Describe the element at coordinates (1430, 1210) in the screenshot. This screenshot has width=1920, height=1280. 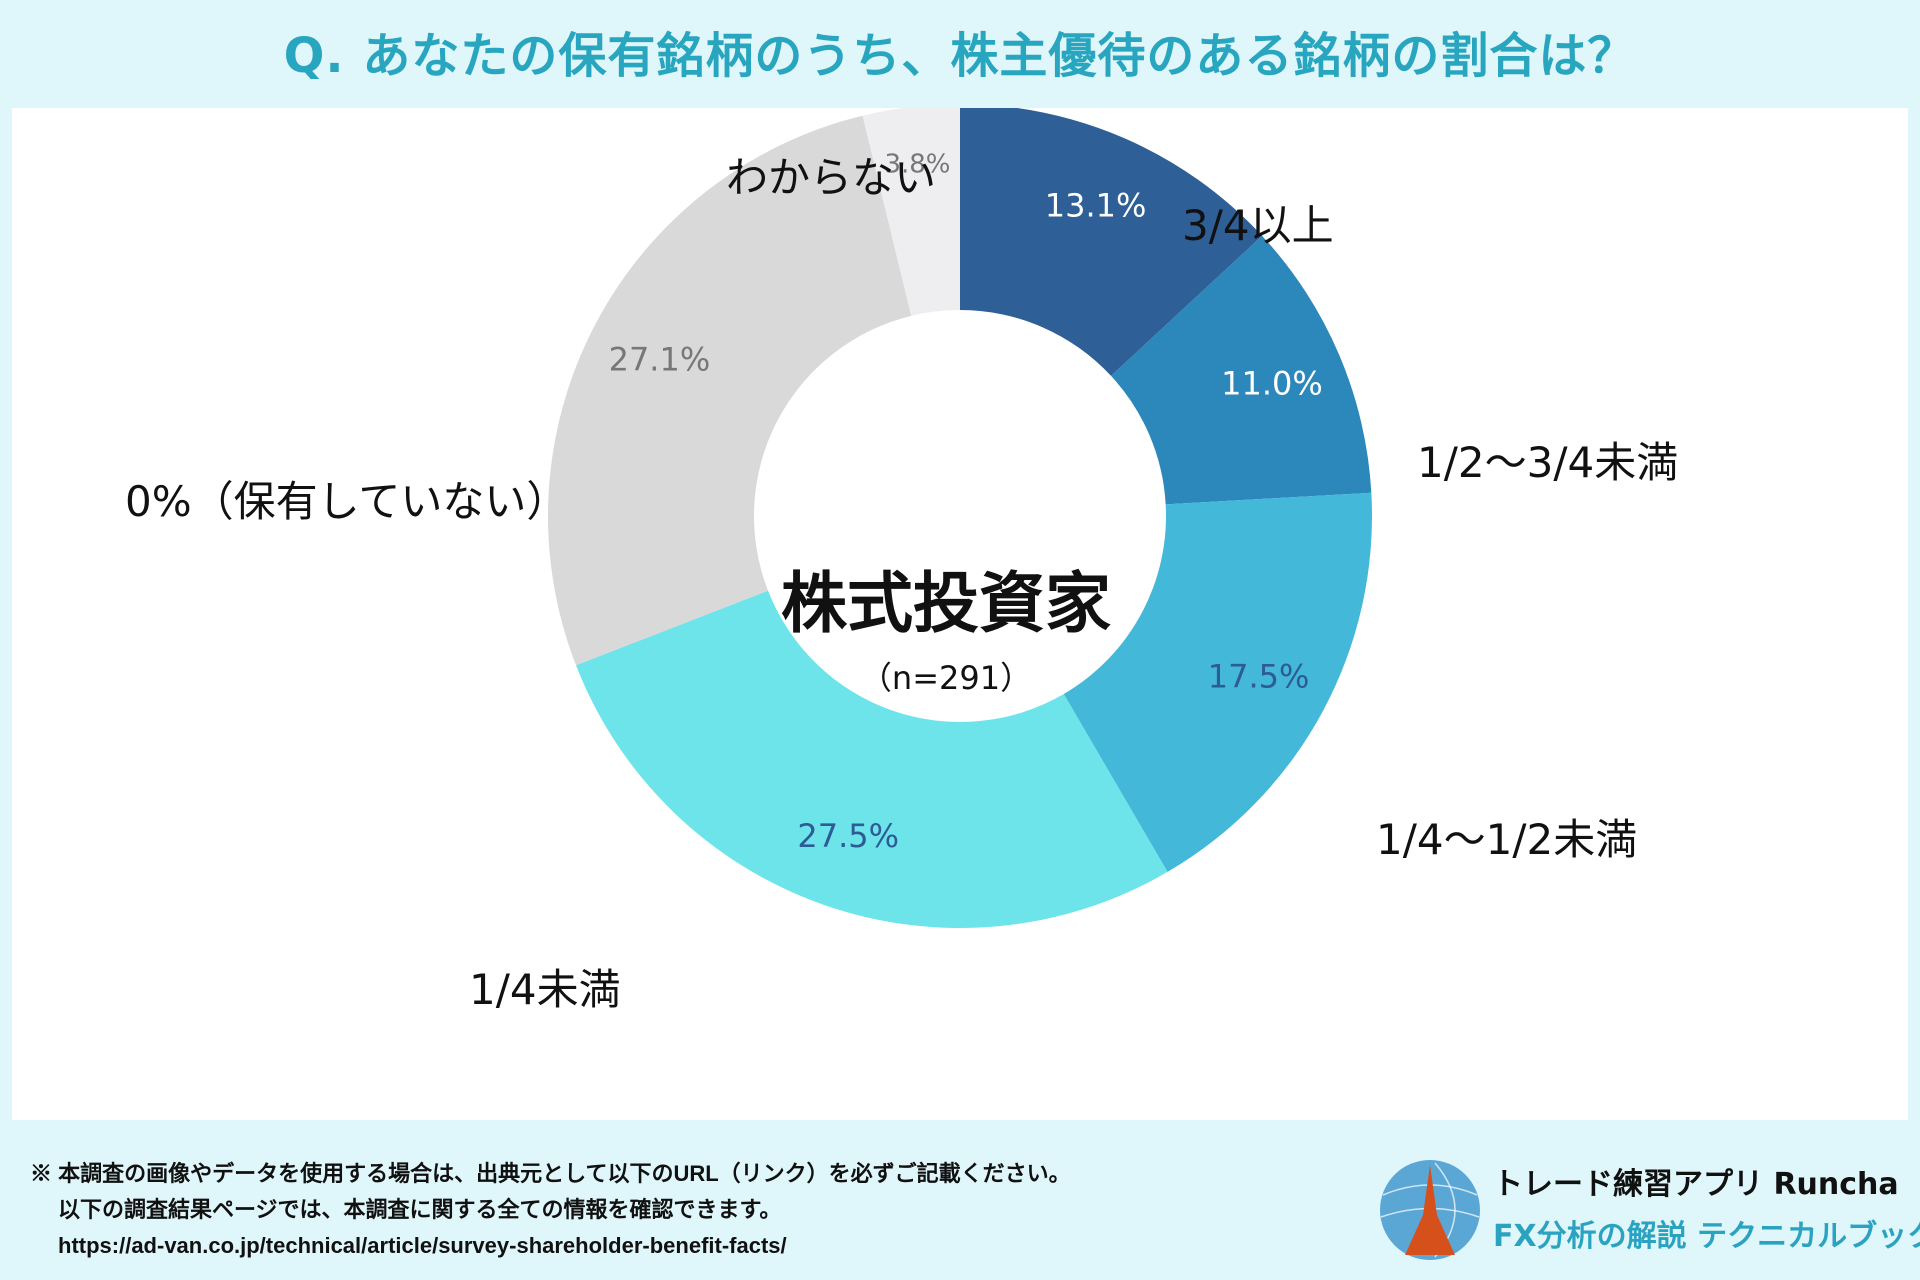
I see `runcha-logo-icon` at that location.